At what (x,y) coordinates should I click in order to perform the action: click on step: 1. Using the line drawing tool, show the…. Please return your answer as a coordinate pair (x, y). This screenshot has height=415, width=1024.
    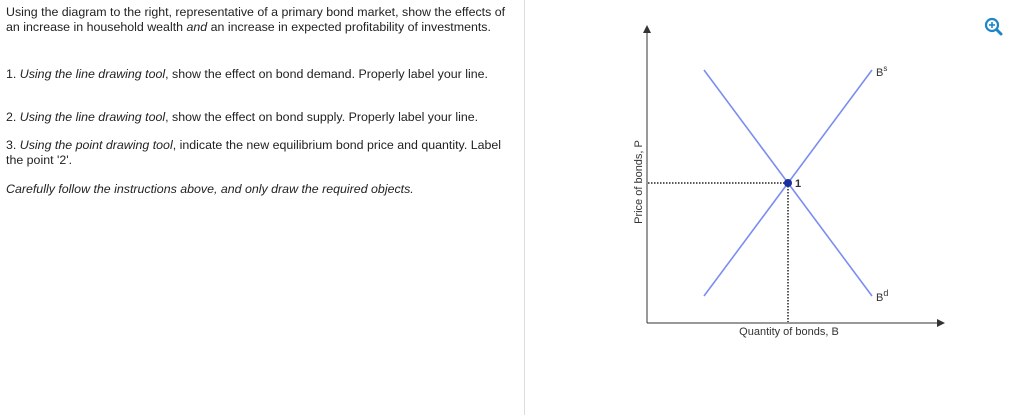
    Looking at the image, I should click on (258, 74).